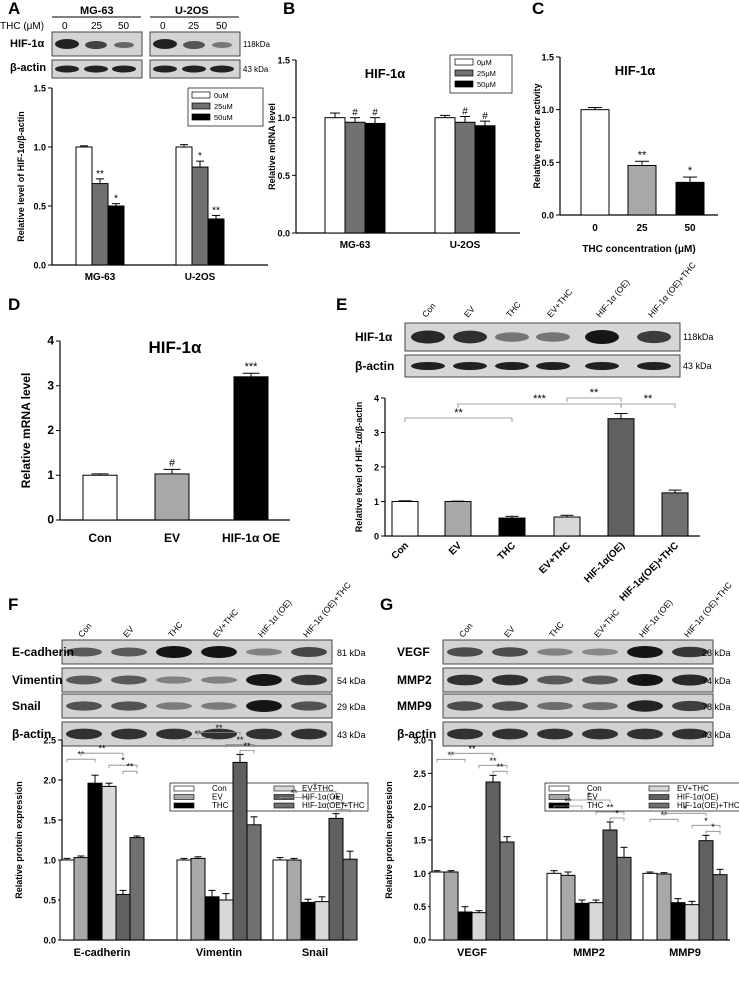 The height and width of the screenshot is (993, 739). Describe the element at coordinates (14, 9) in the screenshot. I see `panel-letter-a: A` at that location.